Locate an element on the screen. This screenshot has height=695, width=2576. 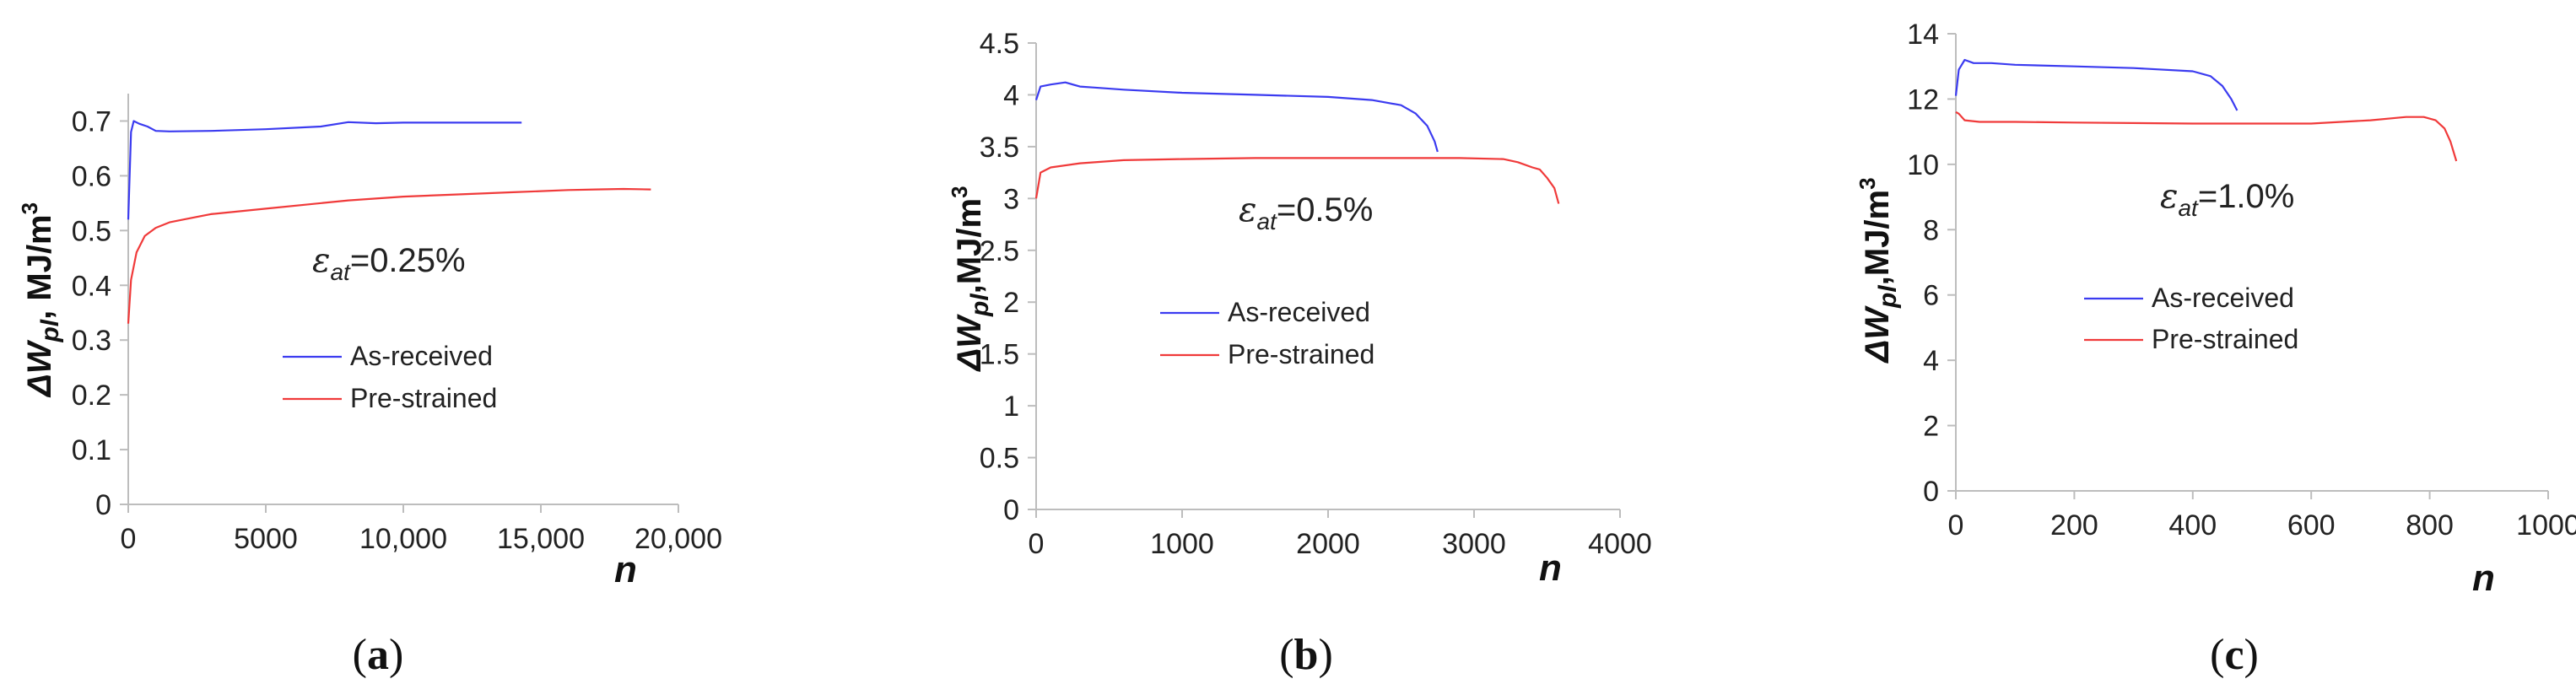
y-tick-label: 1.5 is located at coordinates (999, 355).